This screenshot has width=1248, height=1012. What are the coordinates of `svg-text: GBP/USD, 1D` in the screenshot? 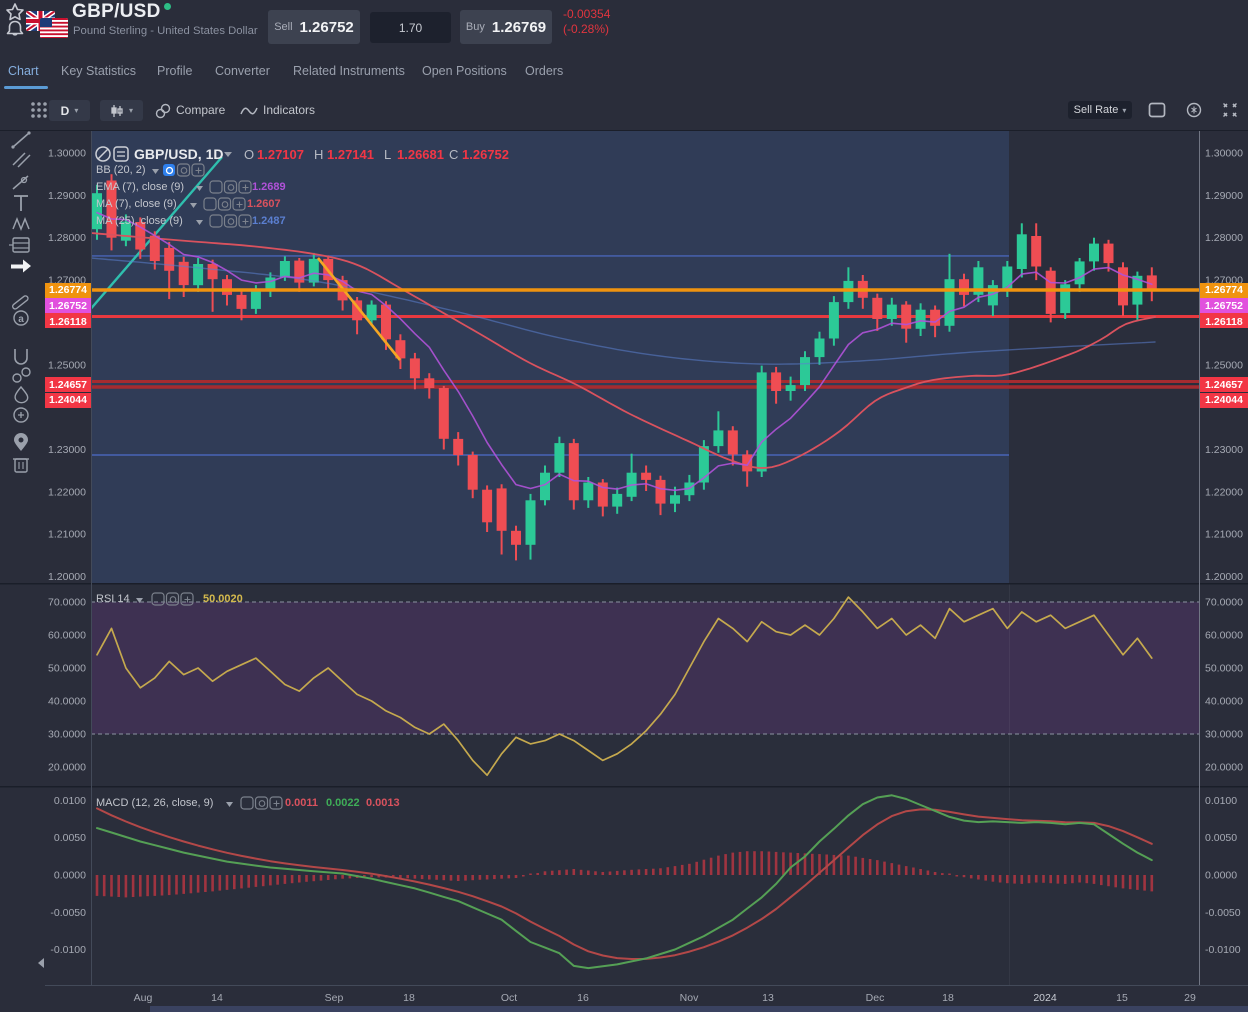 It's located at (178, 154).